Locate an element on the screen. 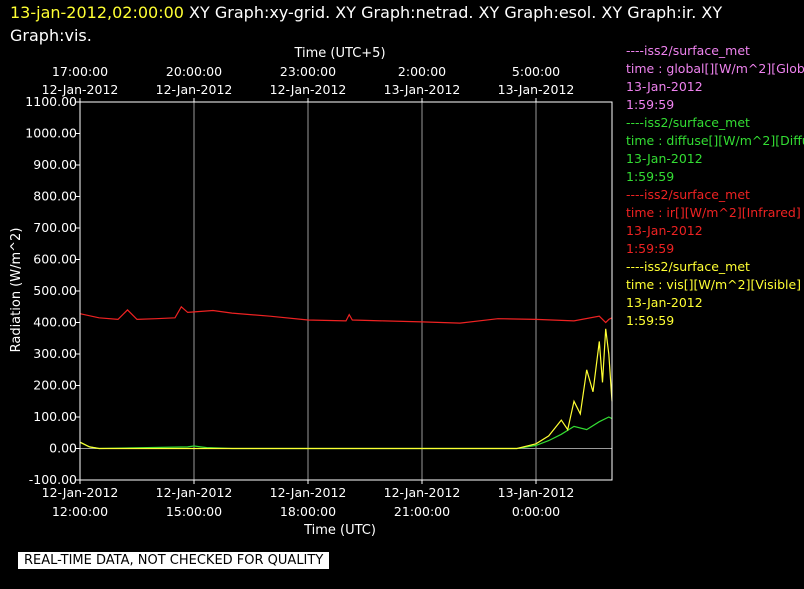 This screenshot has width=804, height=589. quality-disclaimer: REAL-TIME DATA, NOT CHECKED FOR QUALITY is located at coordinates (174, 560).